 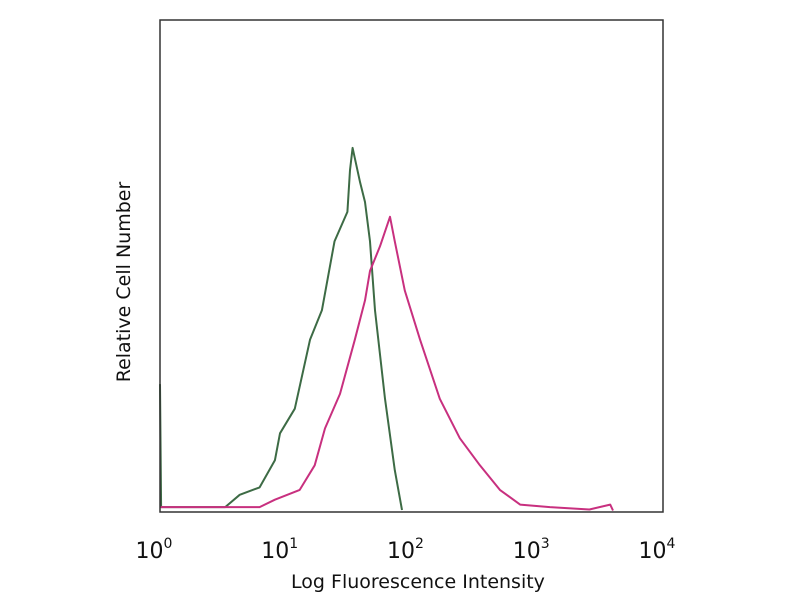 What do you see at coordinates (279, 550) in the screenshot?
I see `x-tick-label: 101` at bounding box center [279, 550].